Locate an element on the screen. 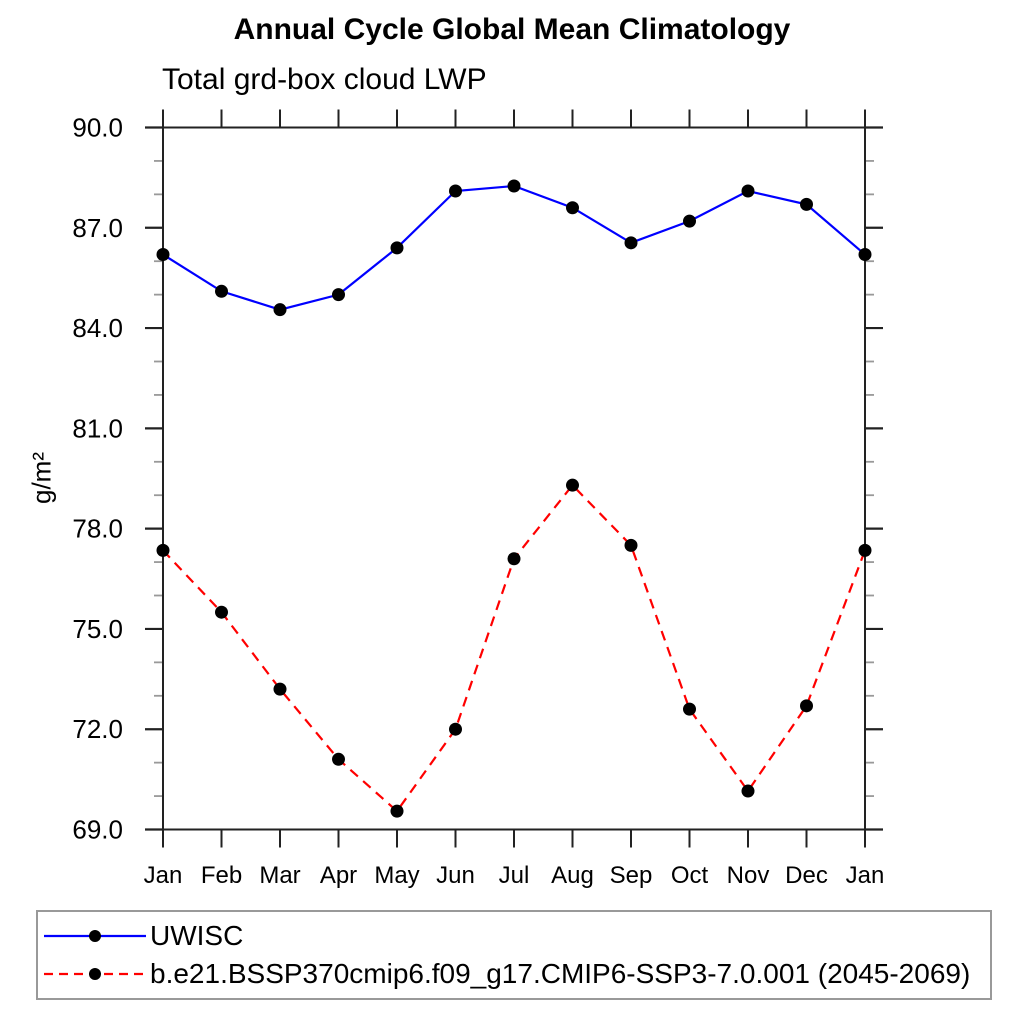 This screenshot has height=1024, width=1024. x-tick-label: Jul is located at coordinates (514, 875).